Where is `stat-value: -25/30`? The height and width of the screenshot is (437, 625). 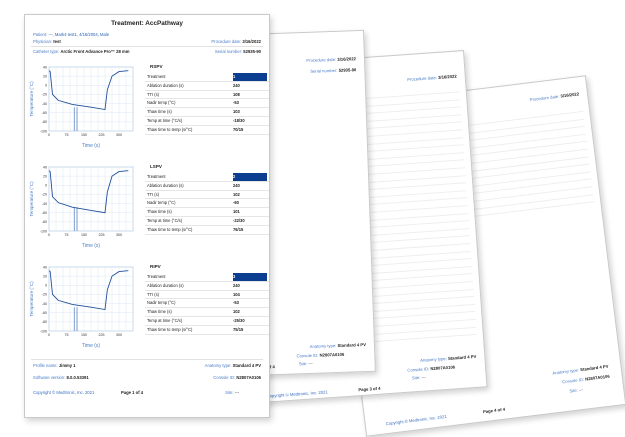
stat-value: -25/30 is located at coordinates (239, 320).